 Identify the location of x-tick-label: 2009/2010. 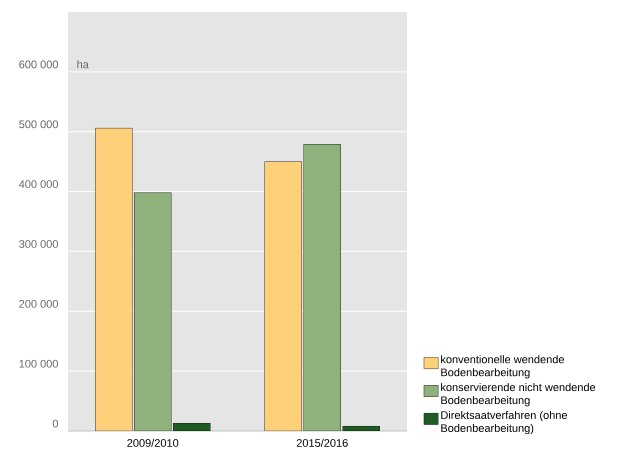
(152, 442).